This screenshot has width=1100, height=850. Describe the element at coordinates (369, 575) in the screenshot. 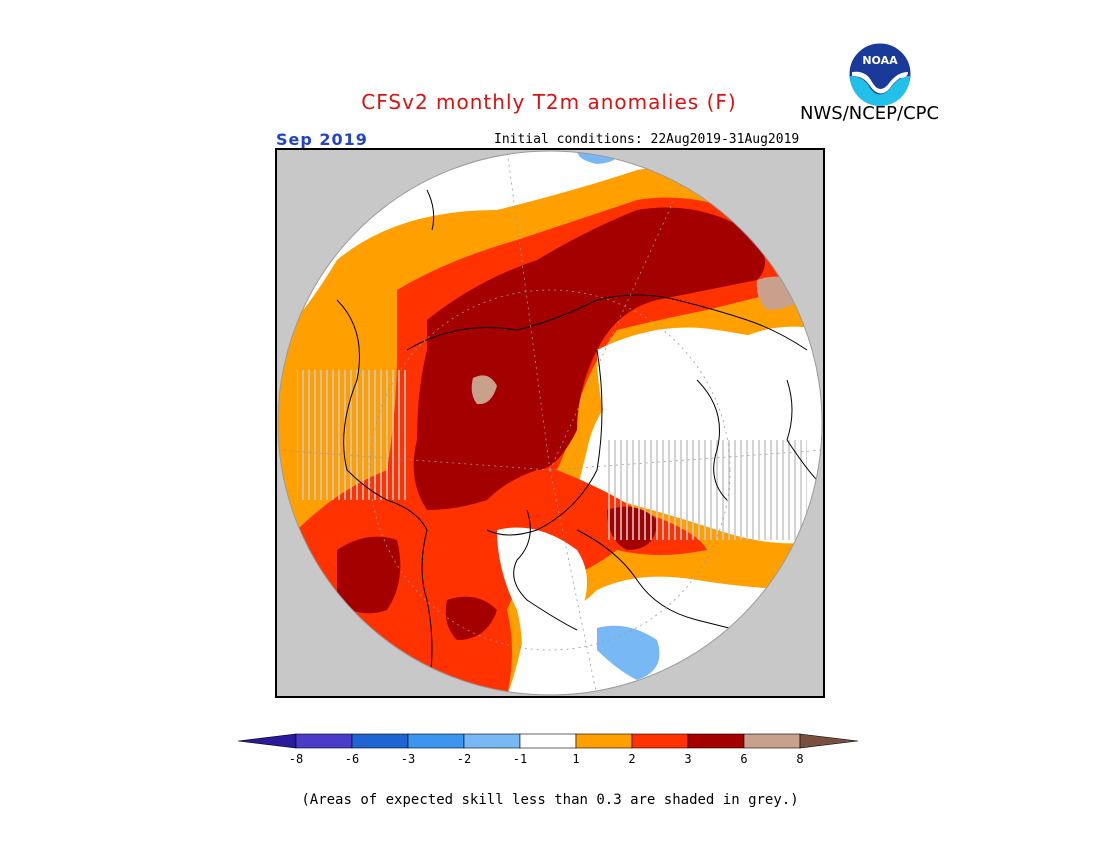

I see `warm-anomaly-3-6-south` at that location.